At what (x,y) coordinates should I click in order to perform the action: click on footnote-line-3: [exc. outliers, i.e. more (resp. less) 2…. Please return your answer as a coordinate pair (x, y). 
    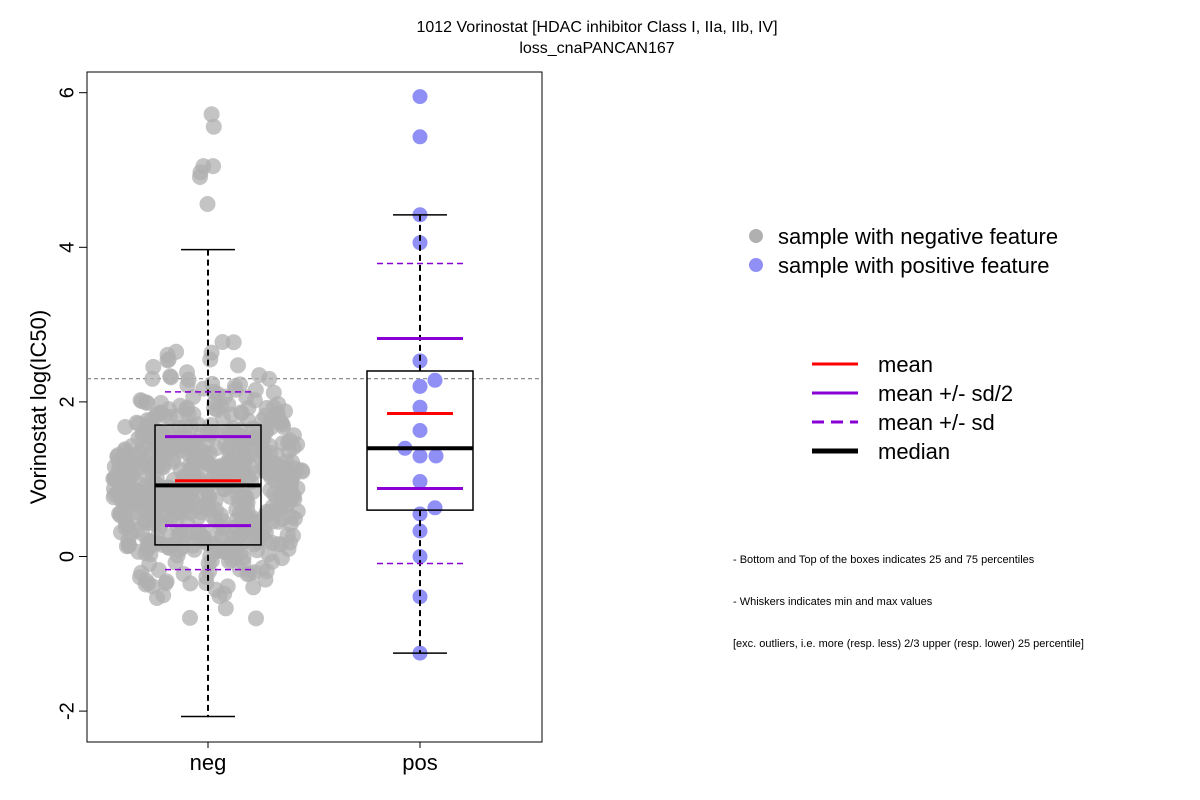
    Looking at the image, I should click on (908, 644).